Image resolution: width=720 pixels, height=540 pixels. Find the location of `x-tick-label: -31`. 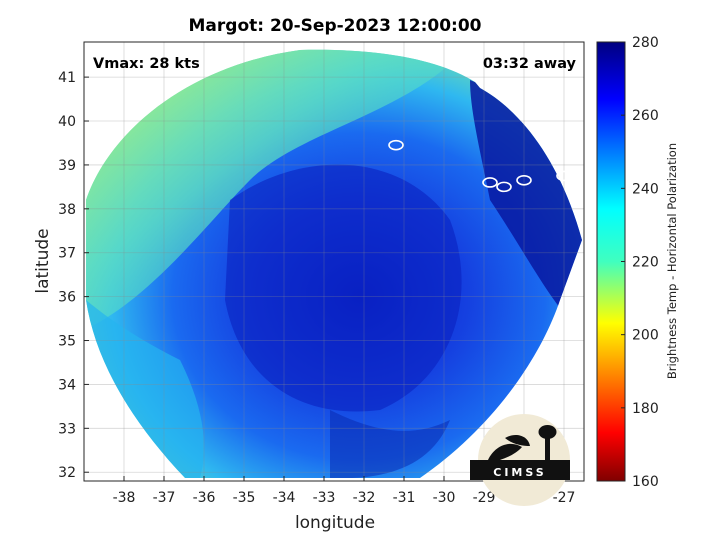

x-tick-label: -31 is located at coordinates (404, 498).